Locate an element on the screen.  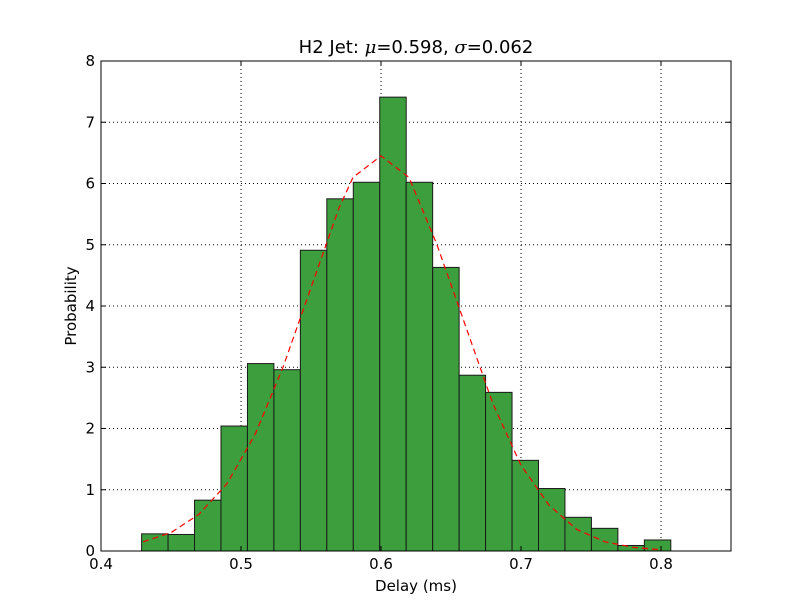
y-tick-label: 1 is located at coordinates (90, 490).